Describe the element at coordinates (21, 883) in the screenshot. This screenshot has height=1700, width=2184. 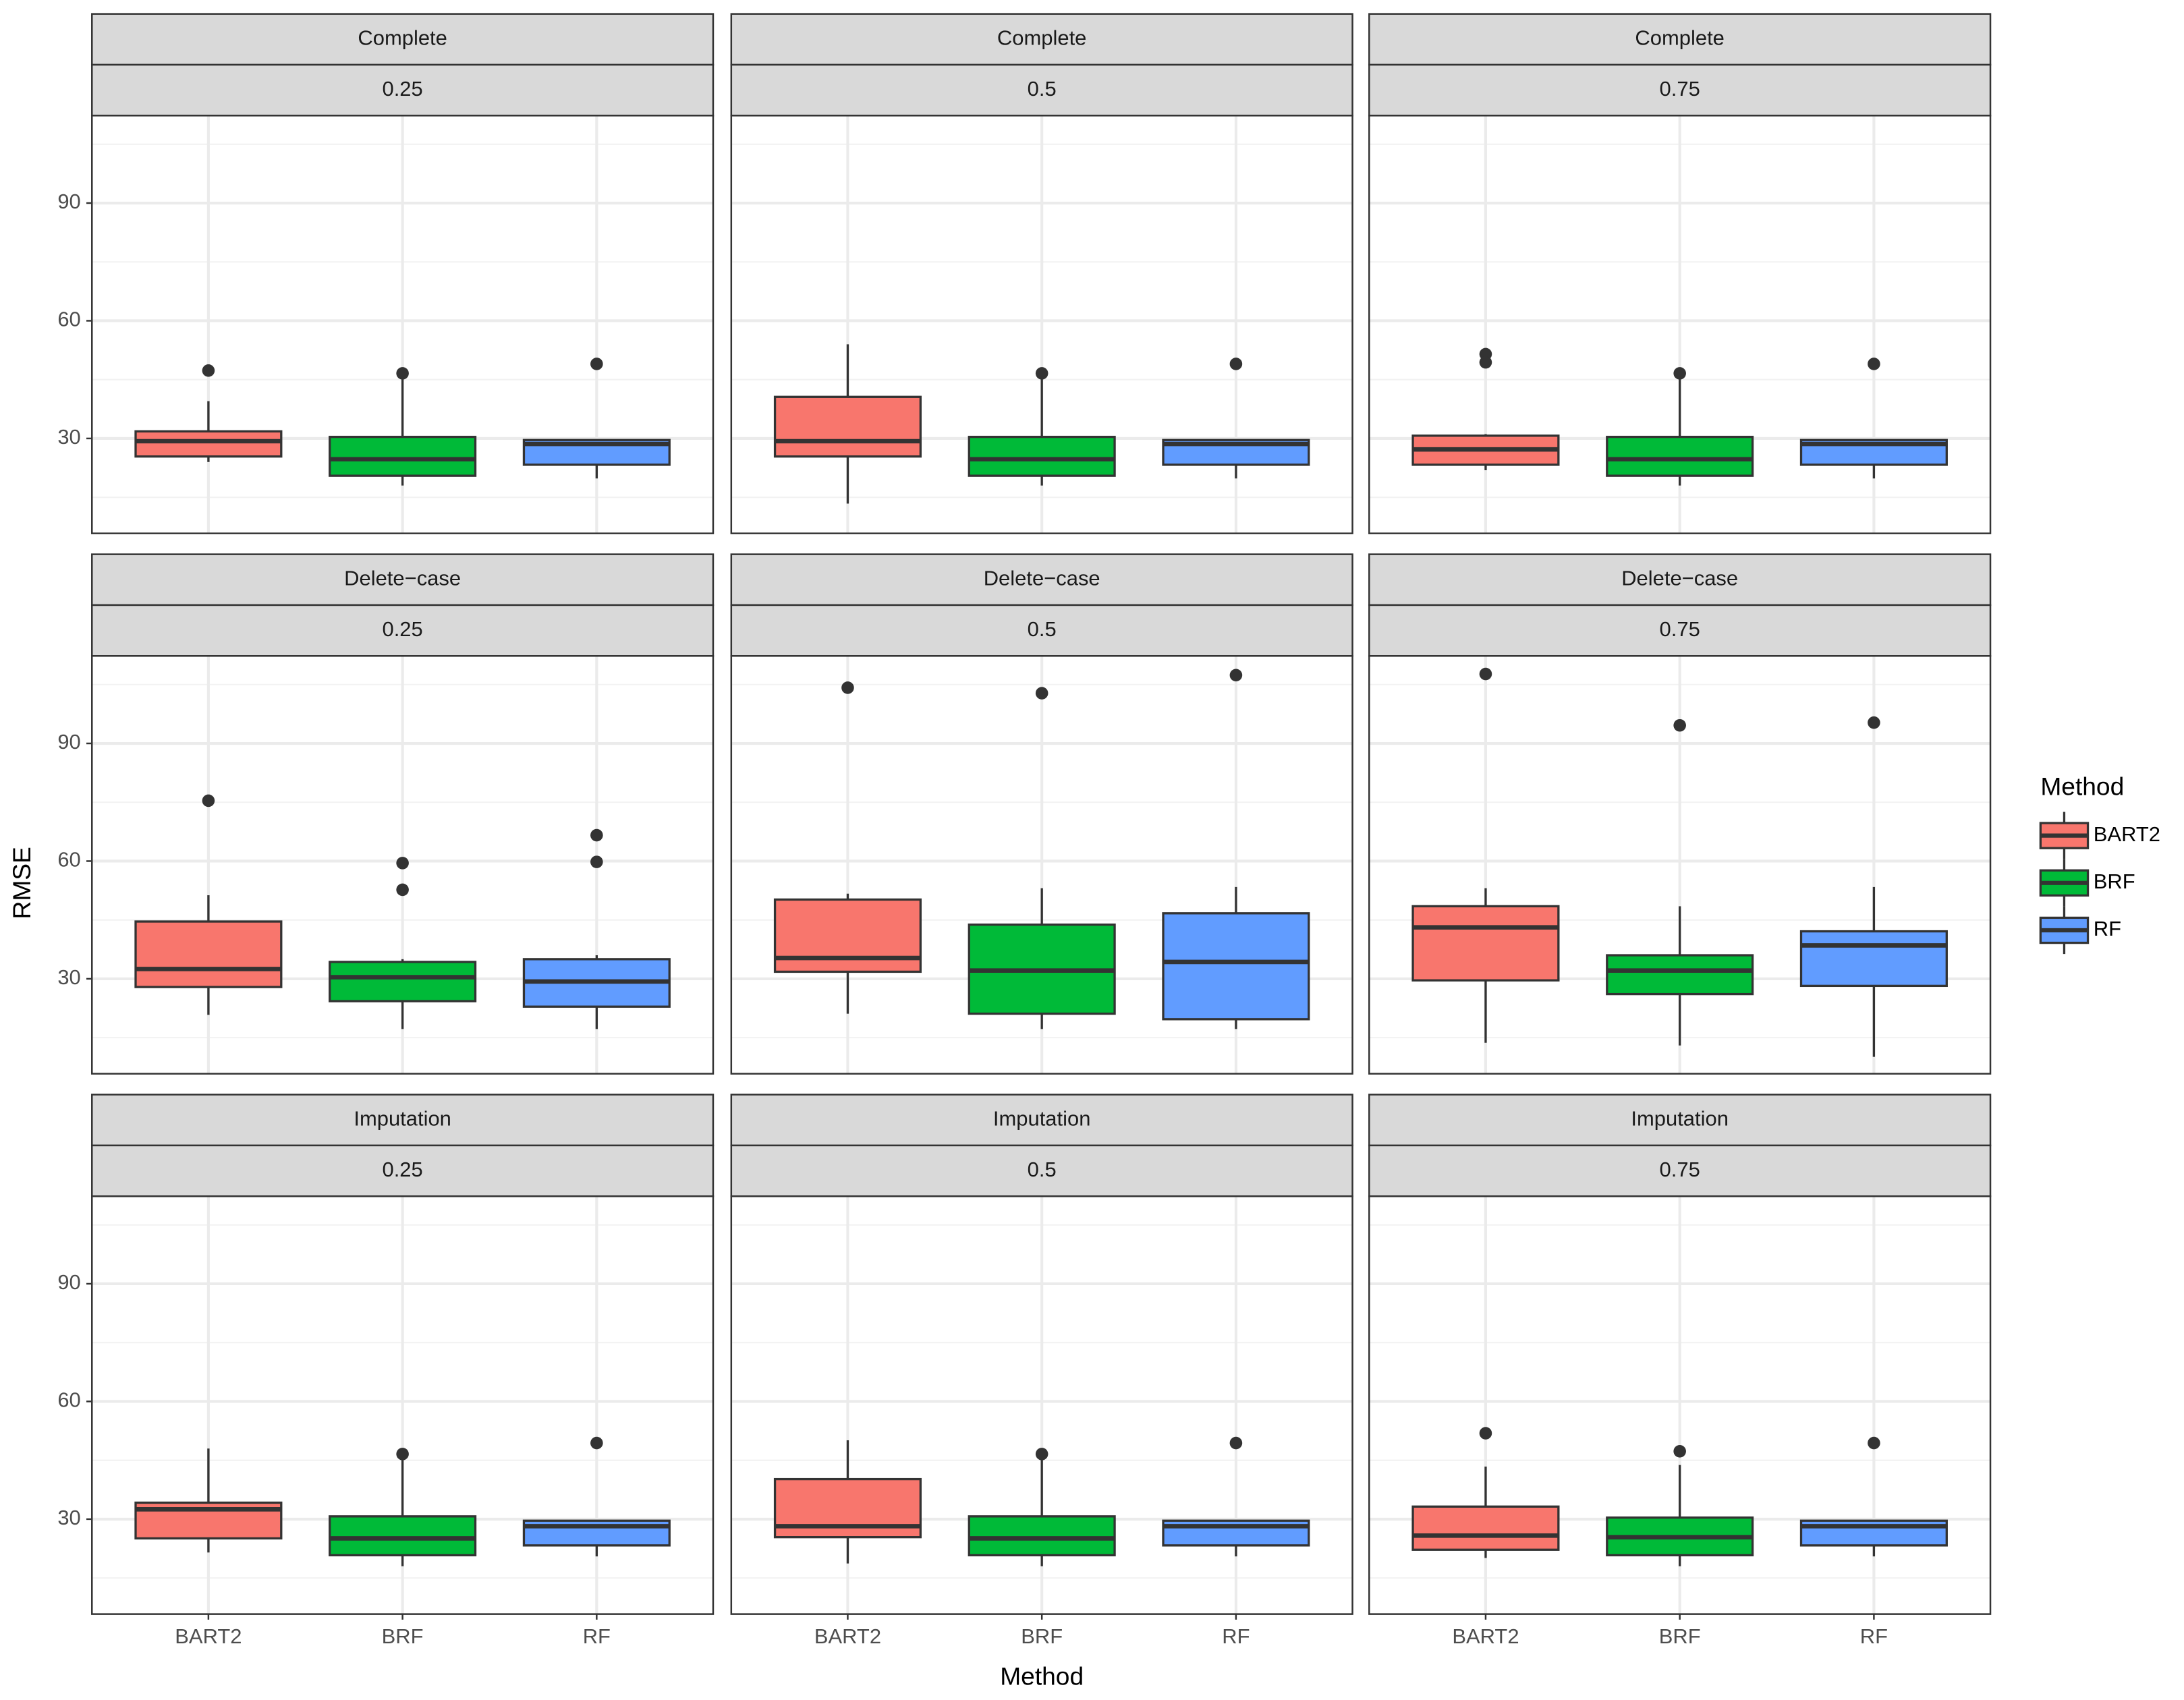
I see `y-axis-title: RMSE` at that location.